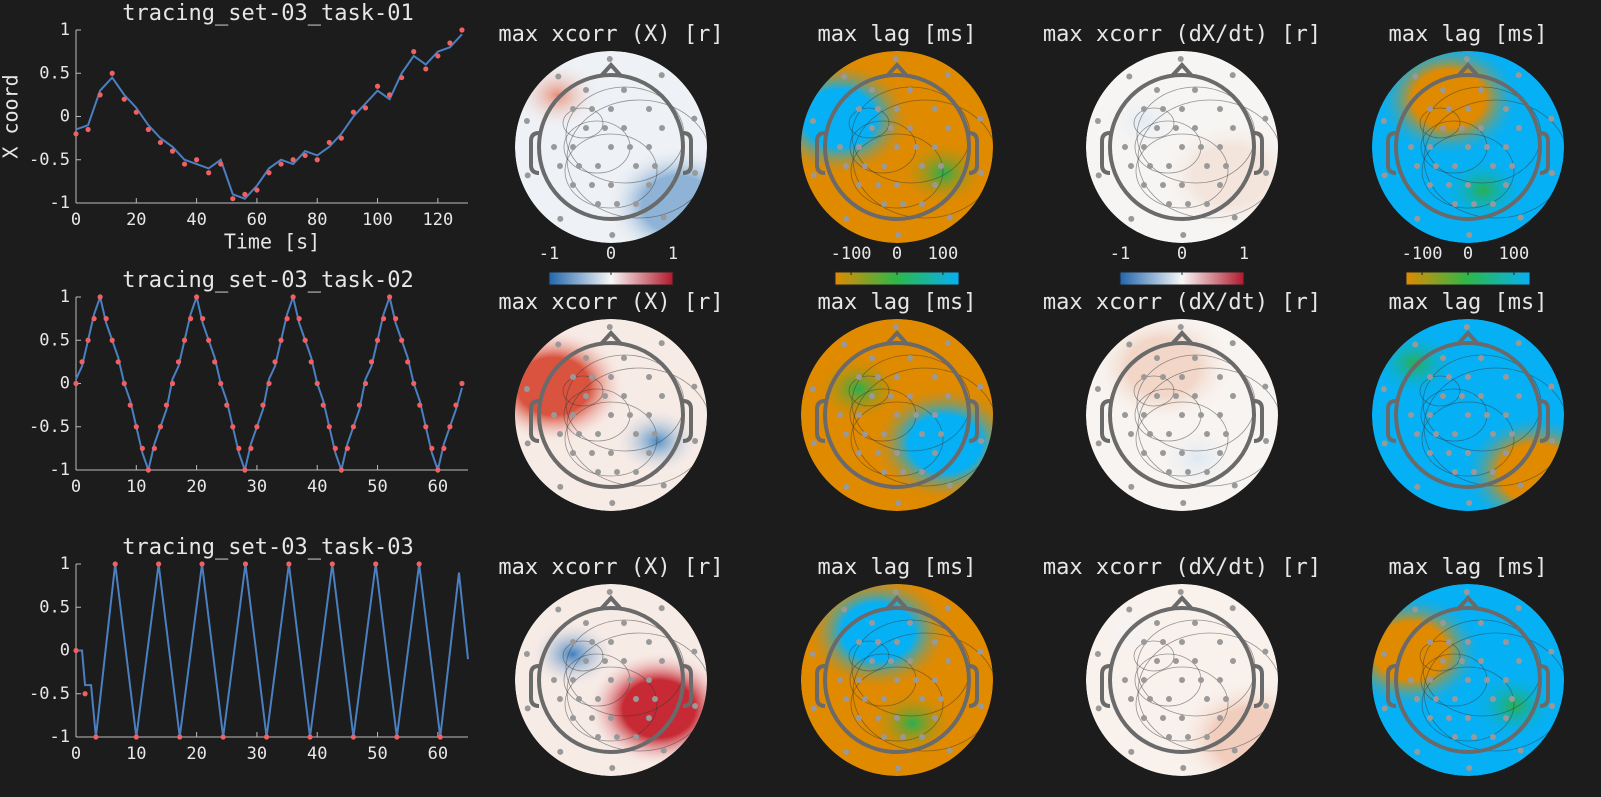 This screenshot has height=797, width=1601. I want to click on colorbar-tick-label: 0, so click(1182, 254).